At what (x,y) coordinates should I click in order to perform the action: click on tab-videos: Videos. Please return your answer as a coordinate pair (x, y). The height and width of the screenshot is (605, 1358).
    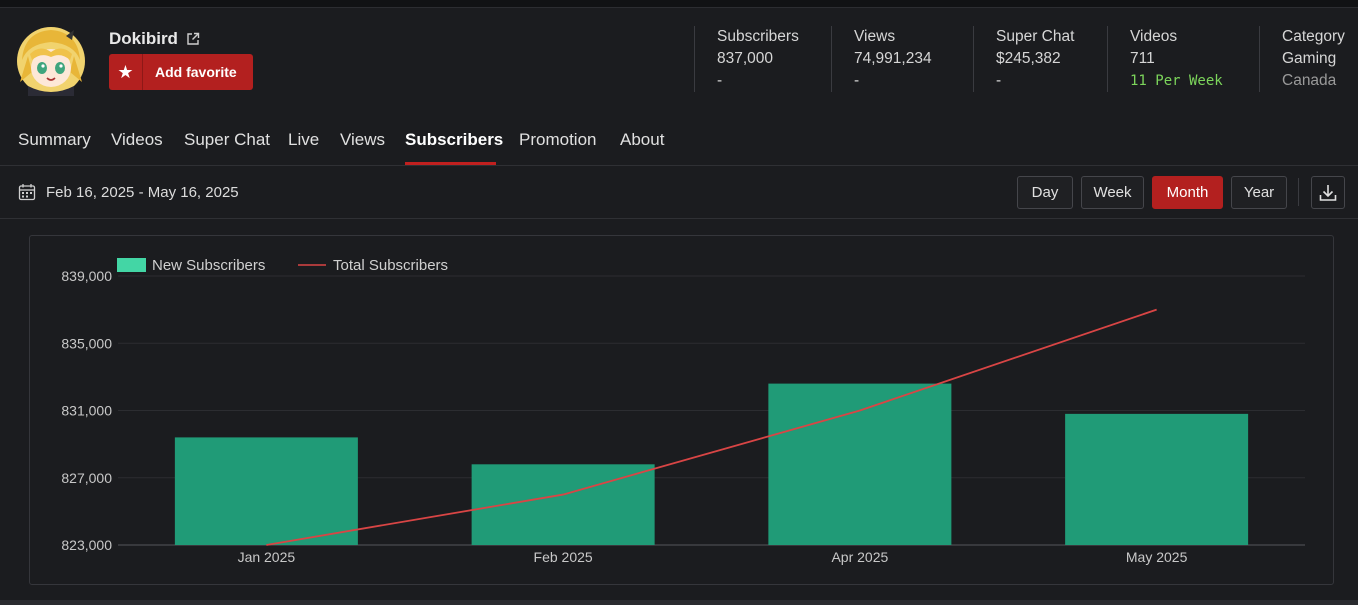
    Looking at the image, I should click on (137, 139).